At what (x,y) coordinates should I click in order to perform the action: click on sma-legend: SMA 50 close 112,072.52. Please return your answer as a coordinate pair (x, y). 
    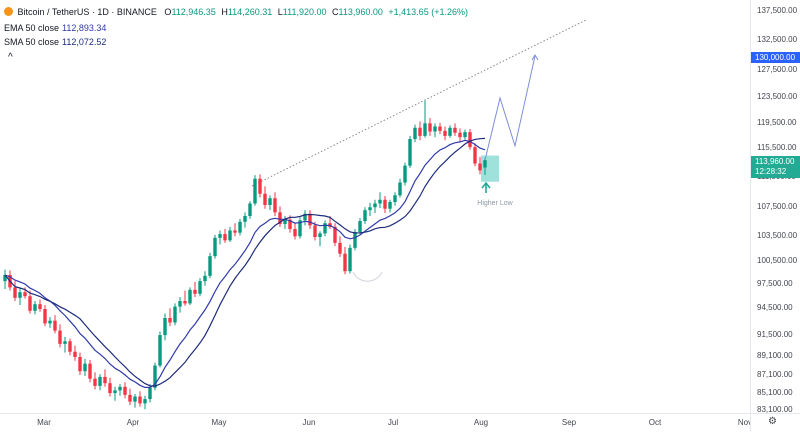
    Looking at the image, I should click on (55, 42).